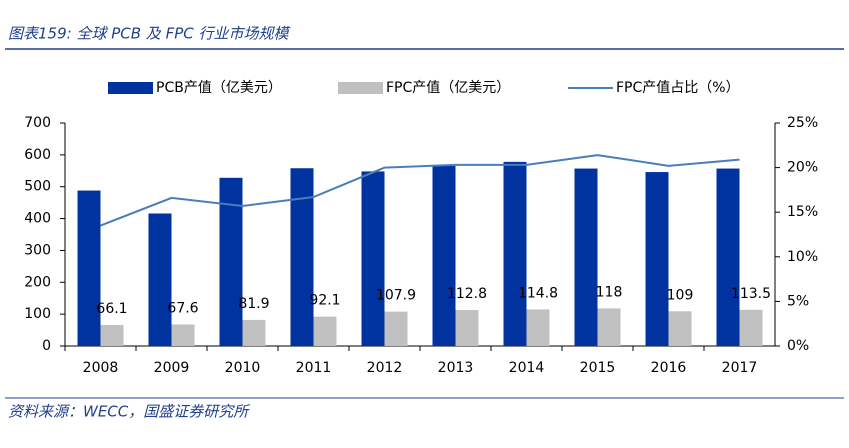 The height and width of the screenshot is (448, 849). What do you see at coordinates (314, 368) in the screenshot?
I see `x-tick-label: 2011` at bounding box center [314, 368].